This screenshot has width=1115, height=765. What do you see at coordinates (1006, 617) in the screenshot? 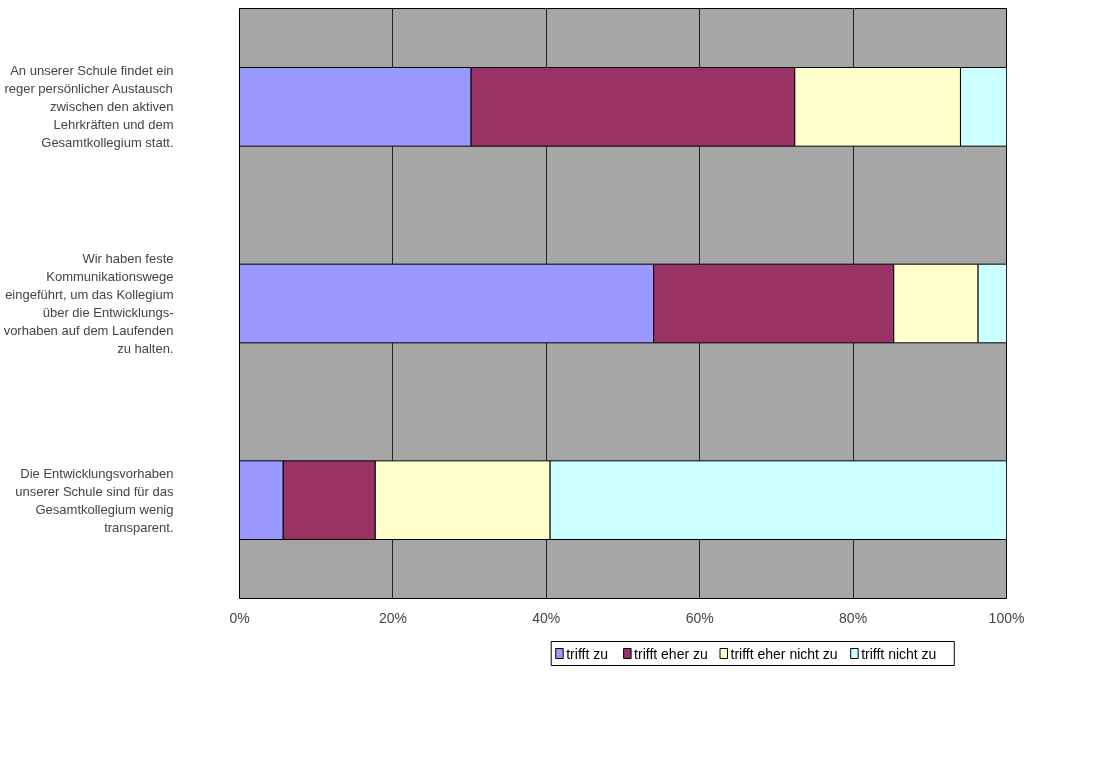
I see `x-tick-label: 100%` at bounding box center [1006, 617].